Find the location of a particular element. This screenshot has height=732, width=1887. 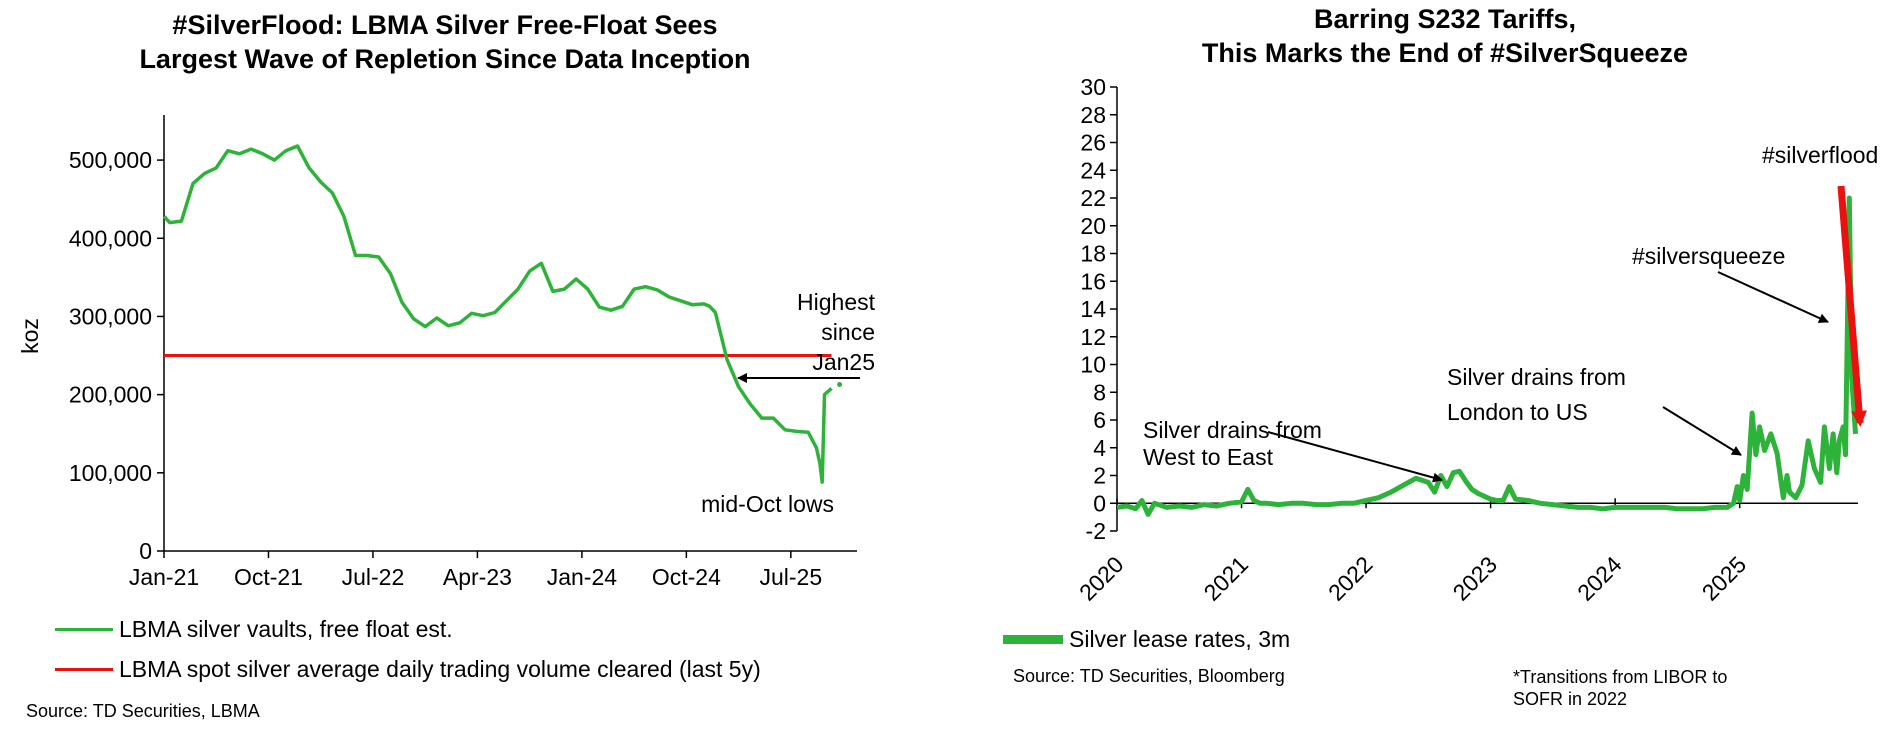

right-x-tick-label: 2023 is located at coordinates (1475, 578).